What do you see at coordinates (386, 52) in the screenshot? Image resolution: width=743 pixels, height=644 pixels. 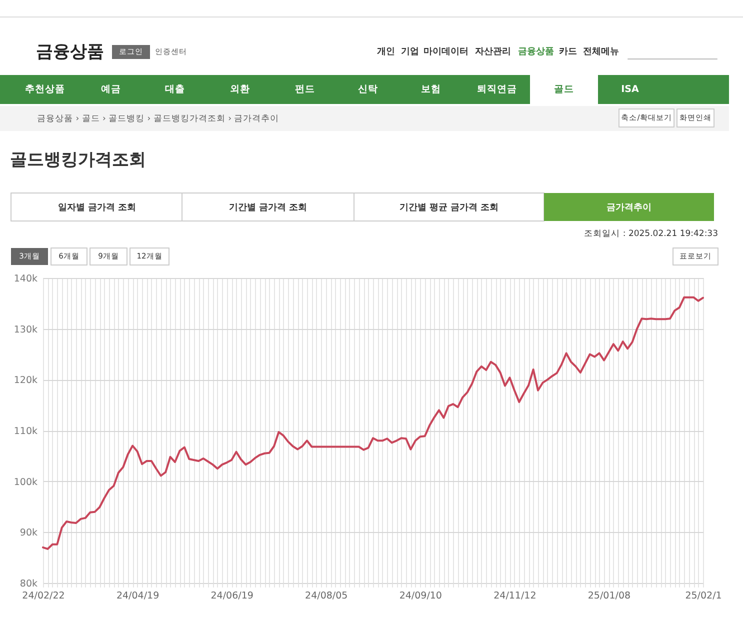 I see `text: 개인` at bounding box center [386, 52].